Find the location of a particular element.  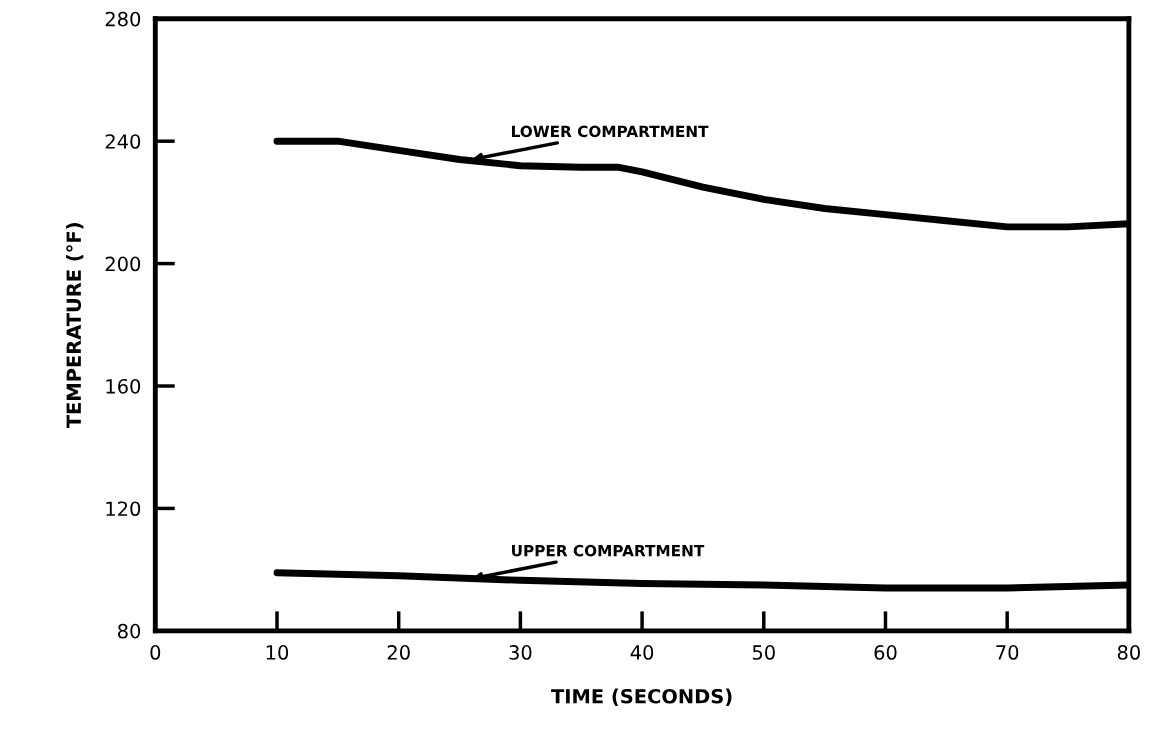

x-tick-label: 20 is located at coordinates (398, 652).